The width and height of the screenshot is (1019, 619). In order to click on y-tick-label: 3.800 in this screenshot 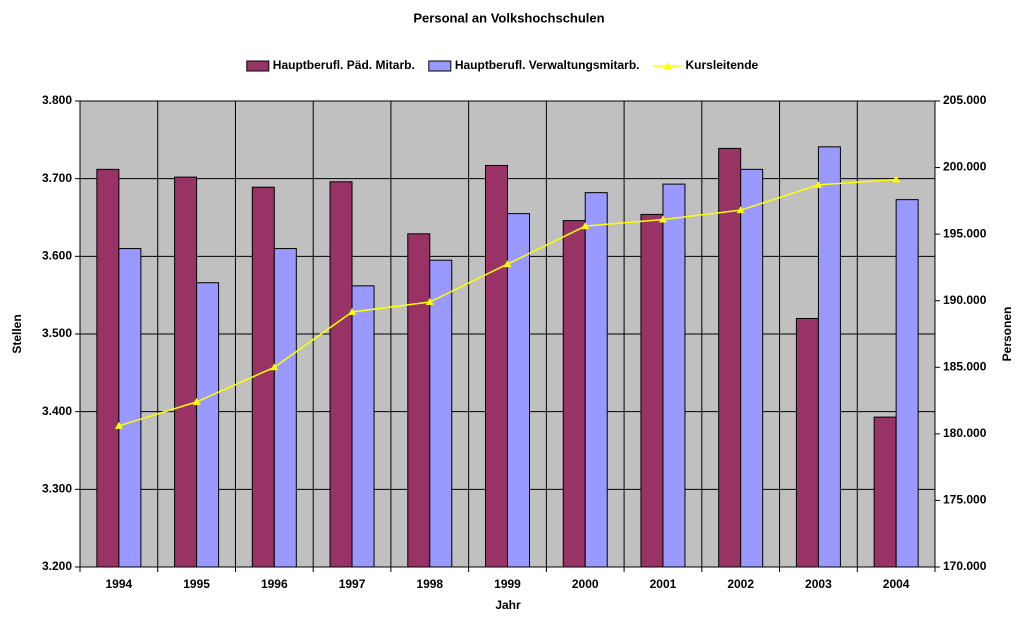, I will do `click(57, 100)`.